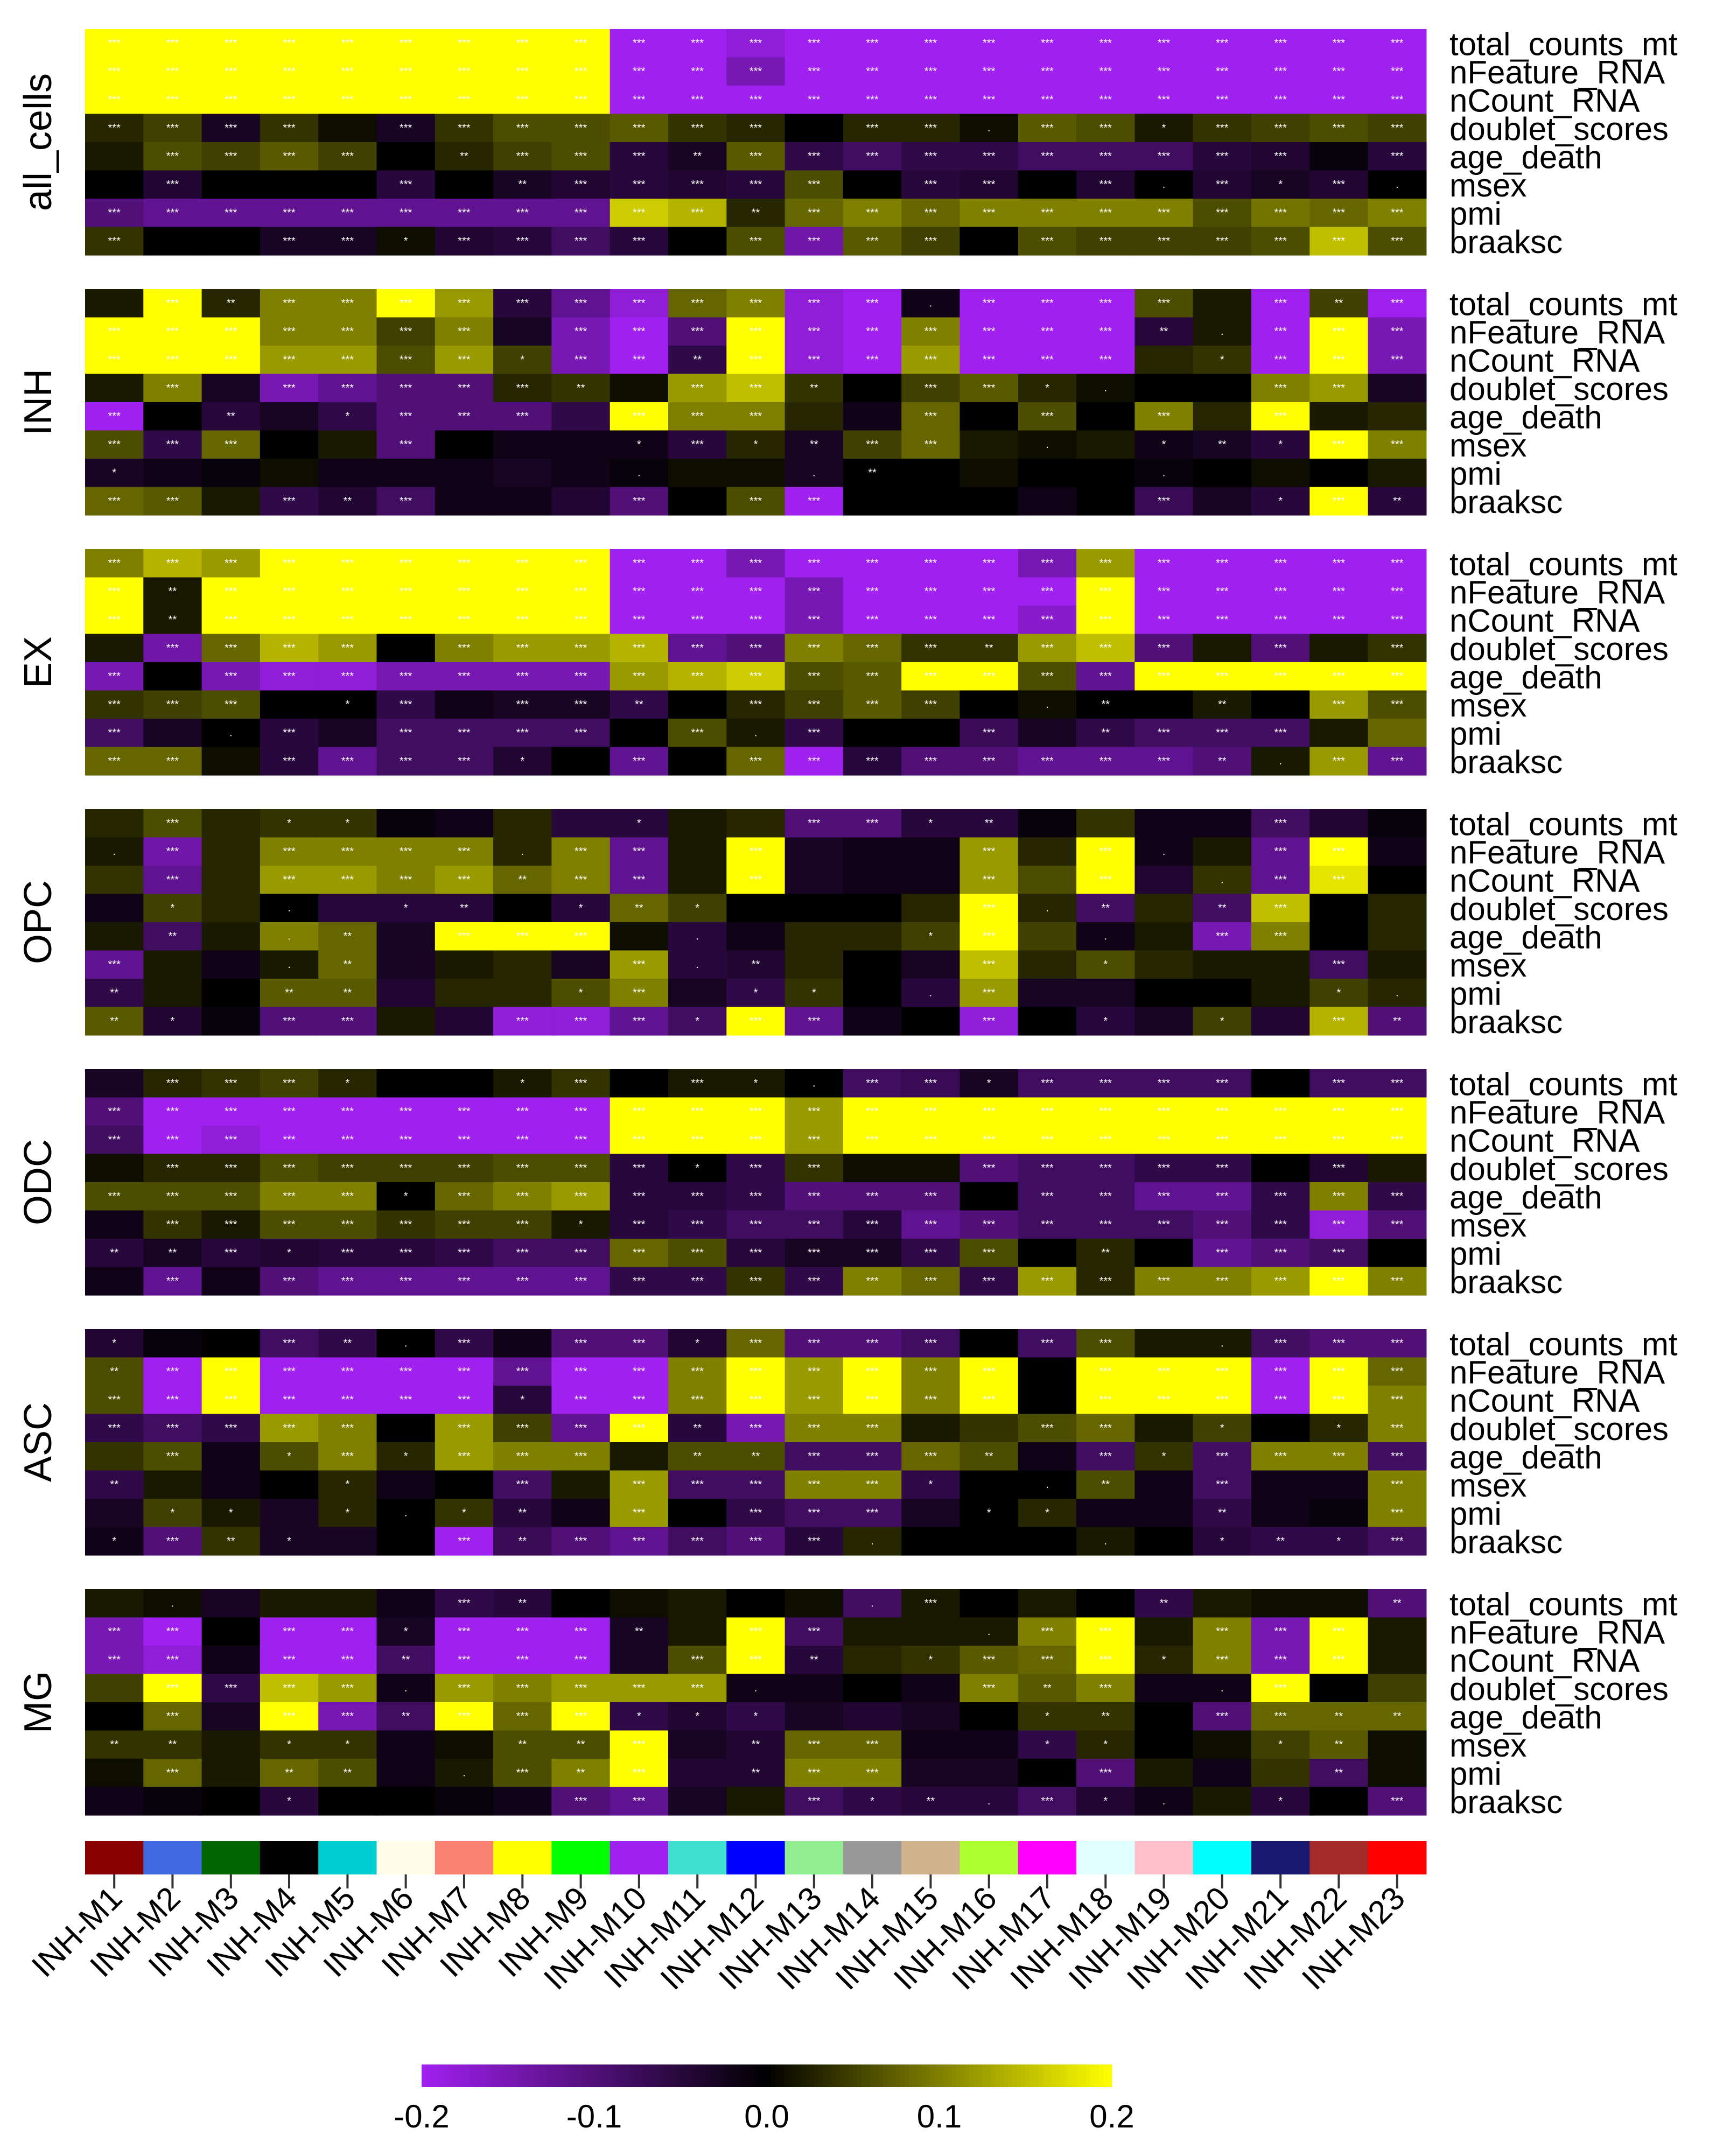  I want to click on row-label: total_counts_mt, so click(1563, 824).